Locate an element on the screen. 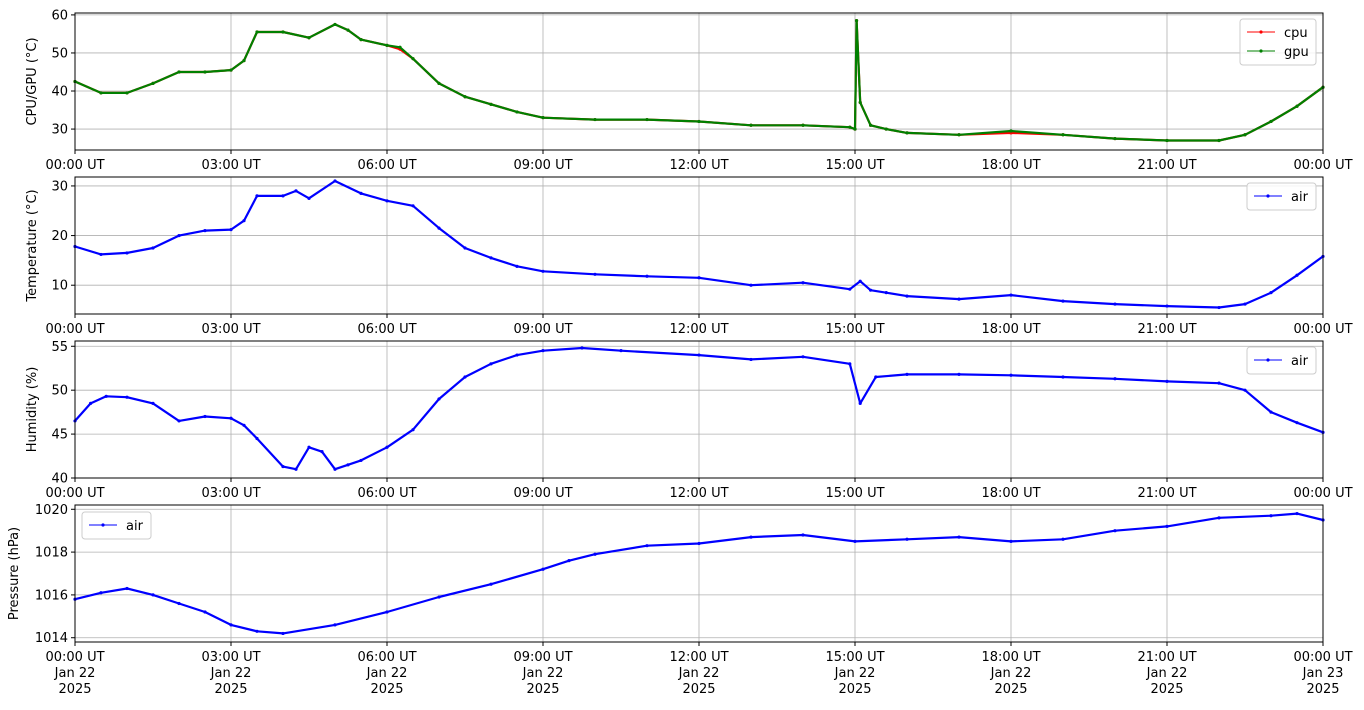 The image size is (1364, 710). y-axis-label: Pressure (hPa) is located at coordinates (14, 573).